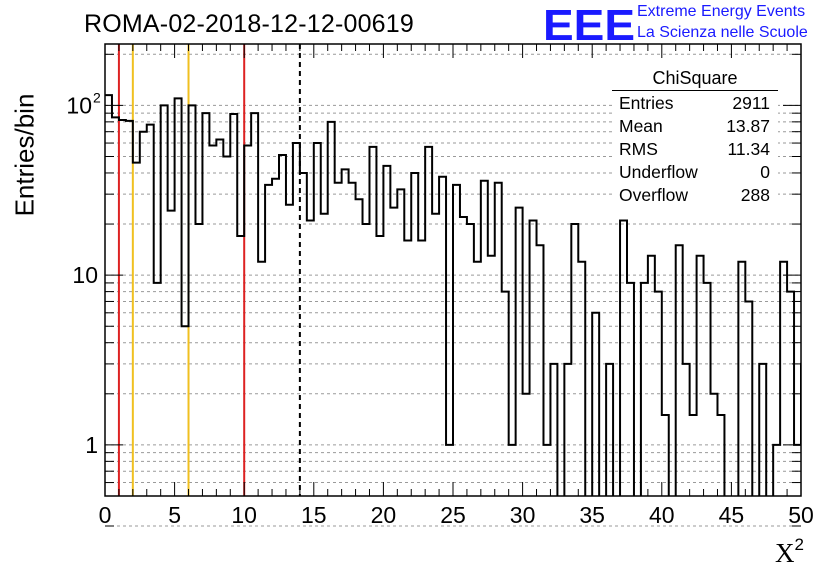 This screenshot has height=572, width=836. Describe the element at coordinates (453, 515) in the screenshot. I see `x-tick-label: 25` at that location.